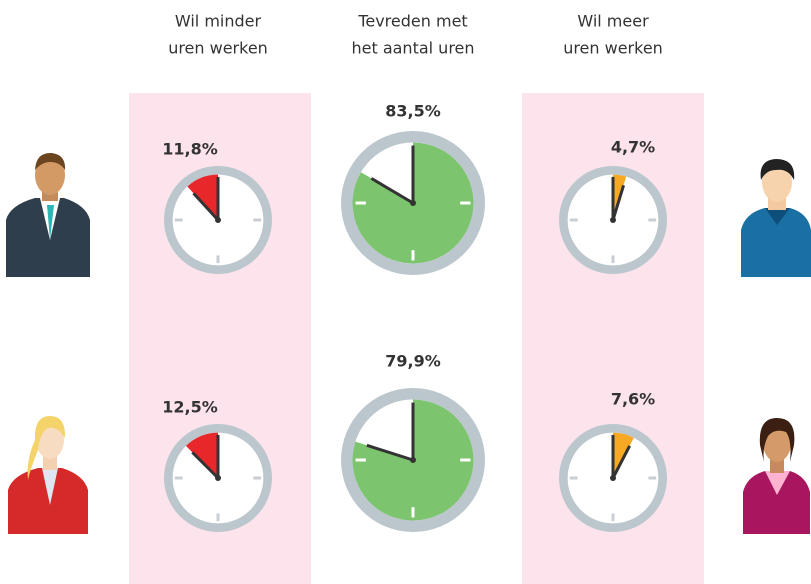 This screenshot has width=811, height=584. Describe the element at coordinates (412, 21) in the screenshot. I see `column-header: Tevreden met` at that location.